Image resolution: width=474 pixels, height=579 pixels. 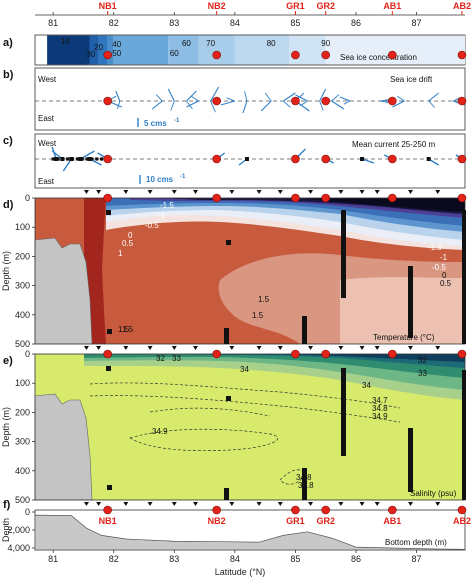 What do you see at coordinates (306, 485) in the screenshot?
I see `salinity-contour-label: 34.8` at bounding box center [306, 485].